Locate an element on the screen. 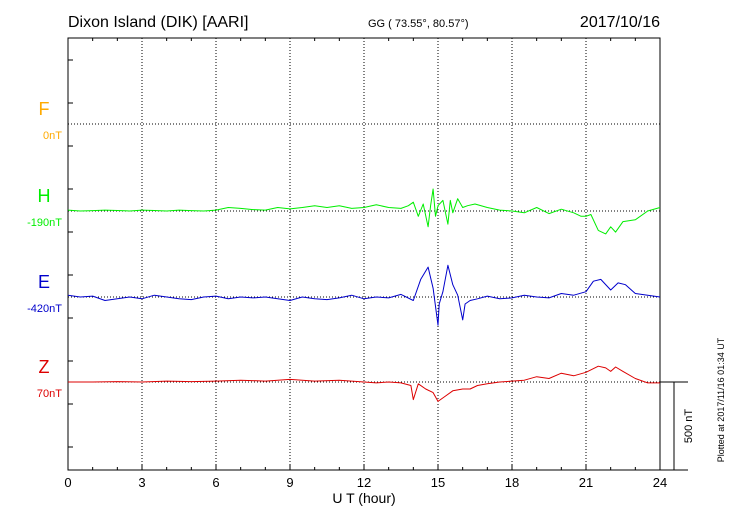  x-axis-label: U T (hour) is located at coordinates (363, 498).